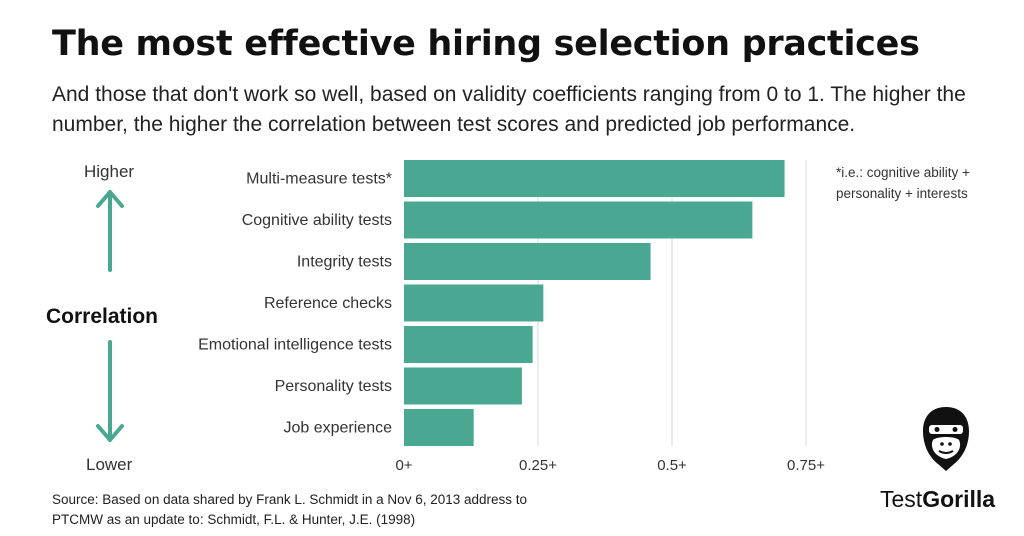 The width and height of the screenshot is (1024, 536). What do you see at coordinates (672, 465) in the screenshot?
I see `x-tick-label: 0.5+` at bounding box center [672, 465].